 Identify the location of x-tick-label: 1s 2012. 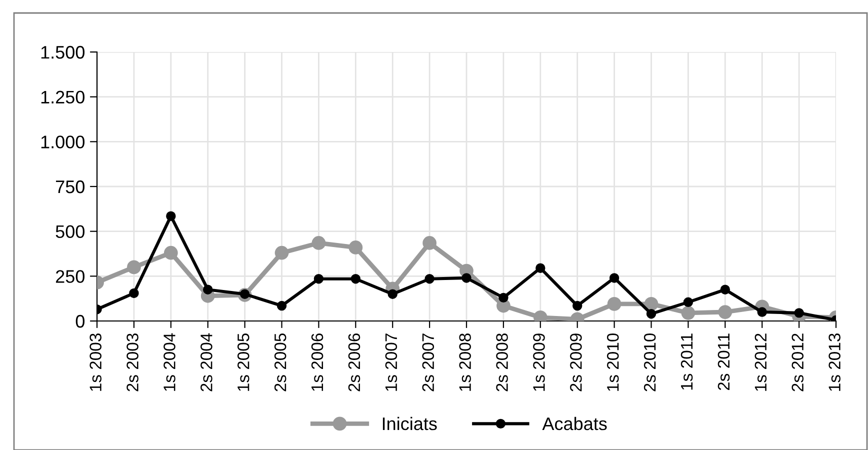
(760, 362).